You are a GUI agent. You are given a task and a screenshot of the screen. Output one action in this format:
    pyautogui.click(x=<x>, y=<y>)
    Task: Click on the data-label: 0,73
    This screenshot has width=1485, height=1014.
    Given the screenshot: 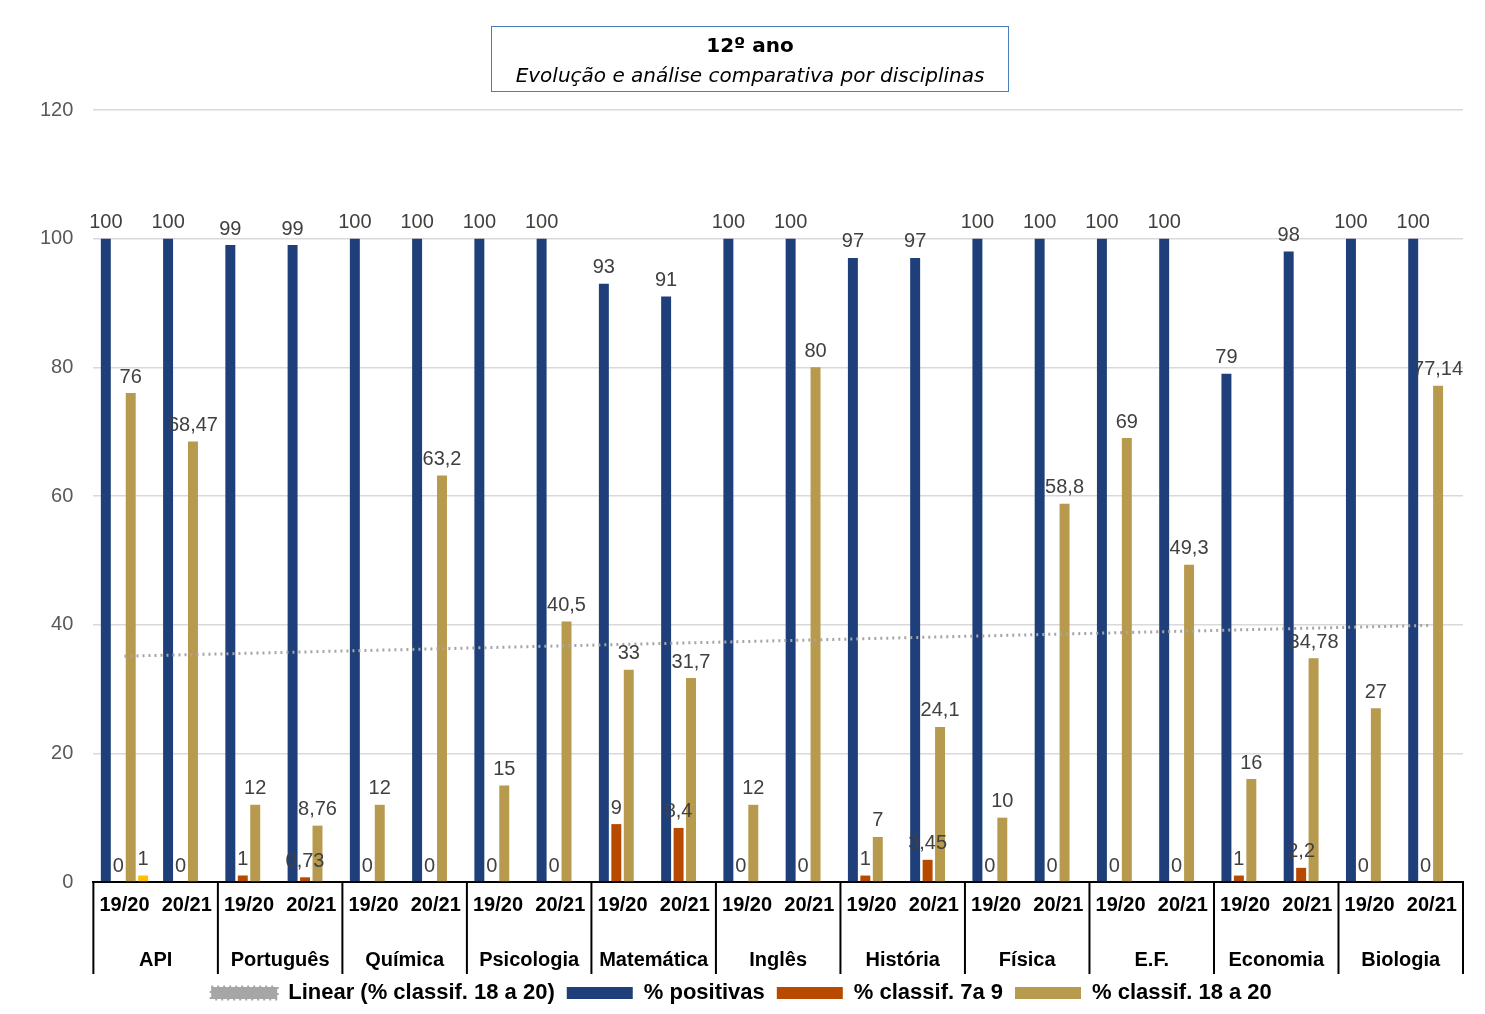 What is the action you would take?
    pyautogui.click(x=305, y=859)
    